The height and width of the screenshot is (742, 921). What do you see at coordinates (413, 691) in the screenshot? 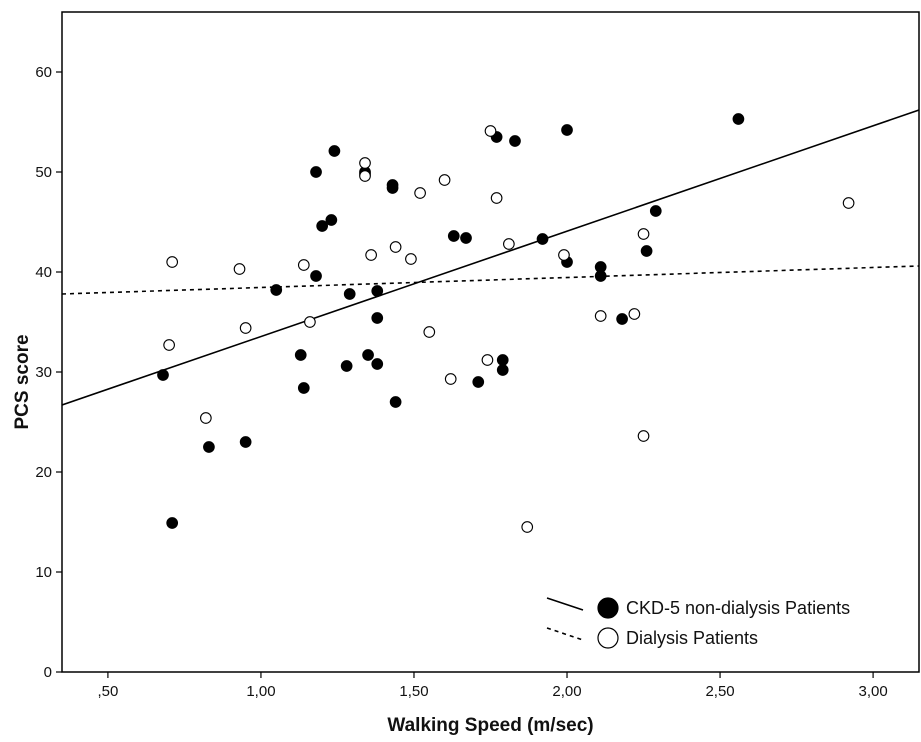
I see `x-tick-label: 1,50` at bounding box center [413, 691].